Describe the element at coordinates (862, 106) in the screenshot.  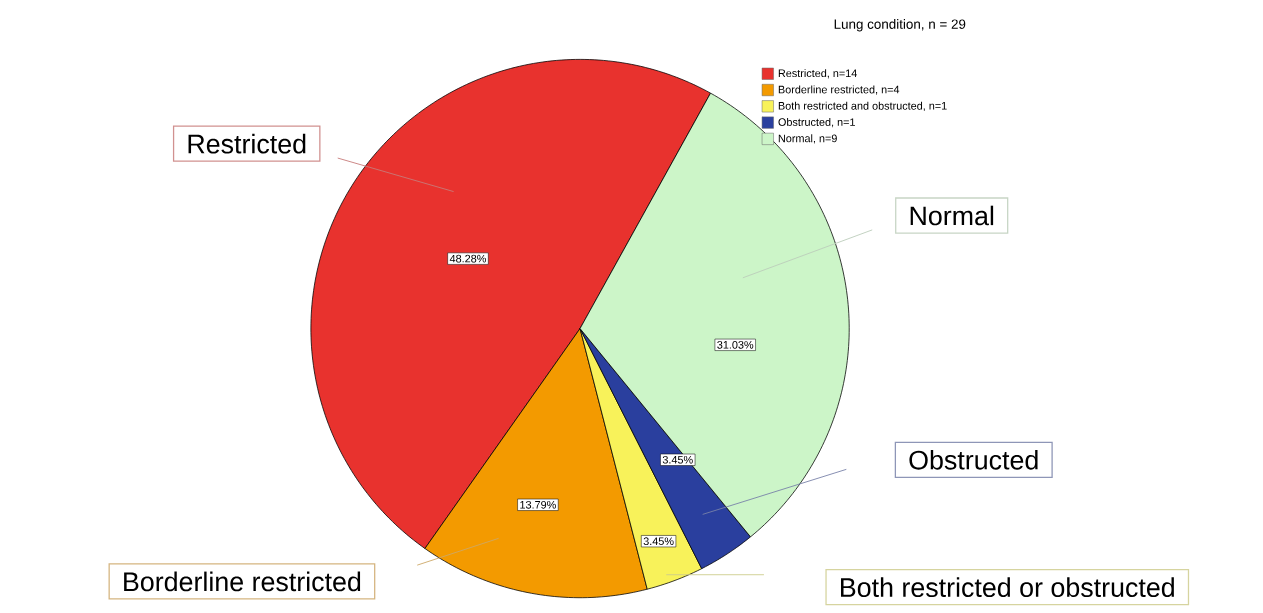
I see `legend-label: Both restricted and obstructed, n=1` at that location.